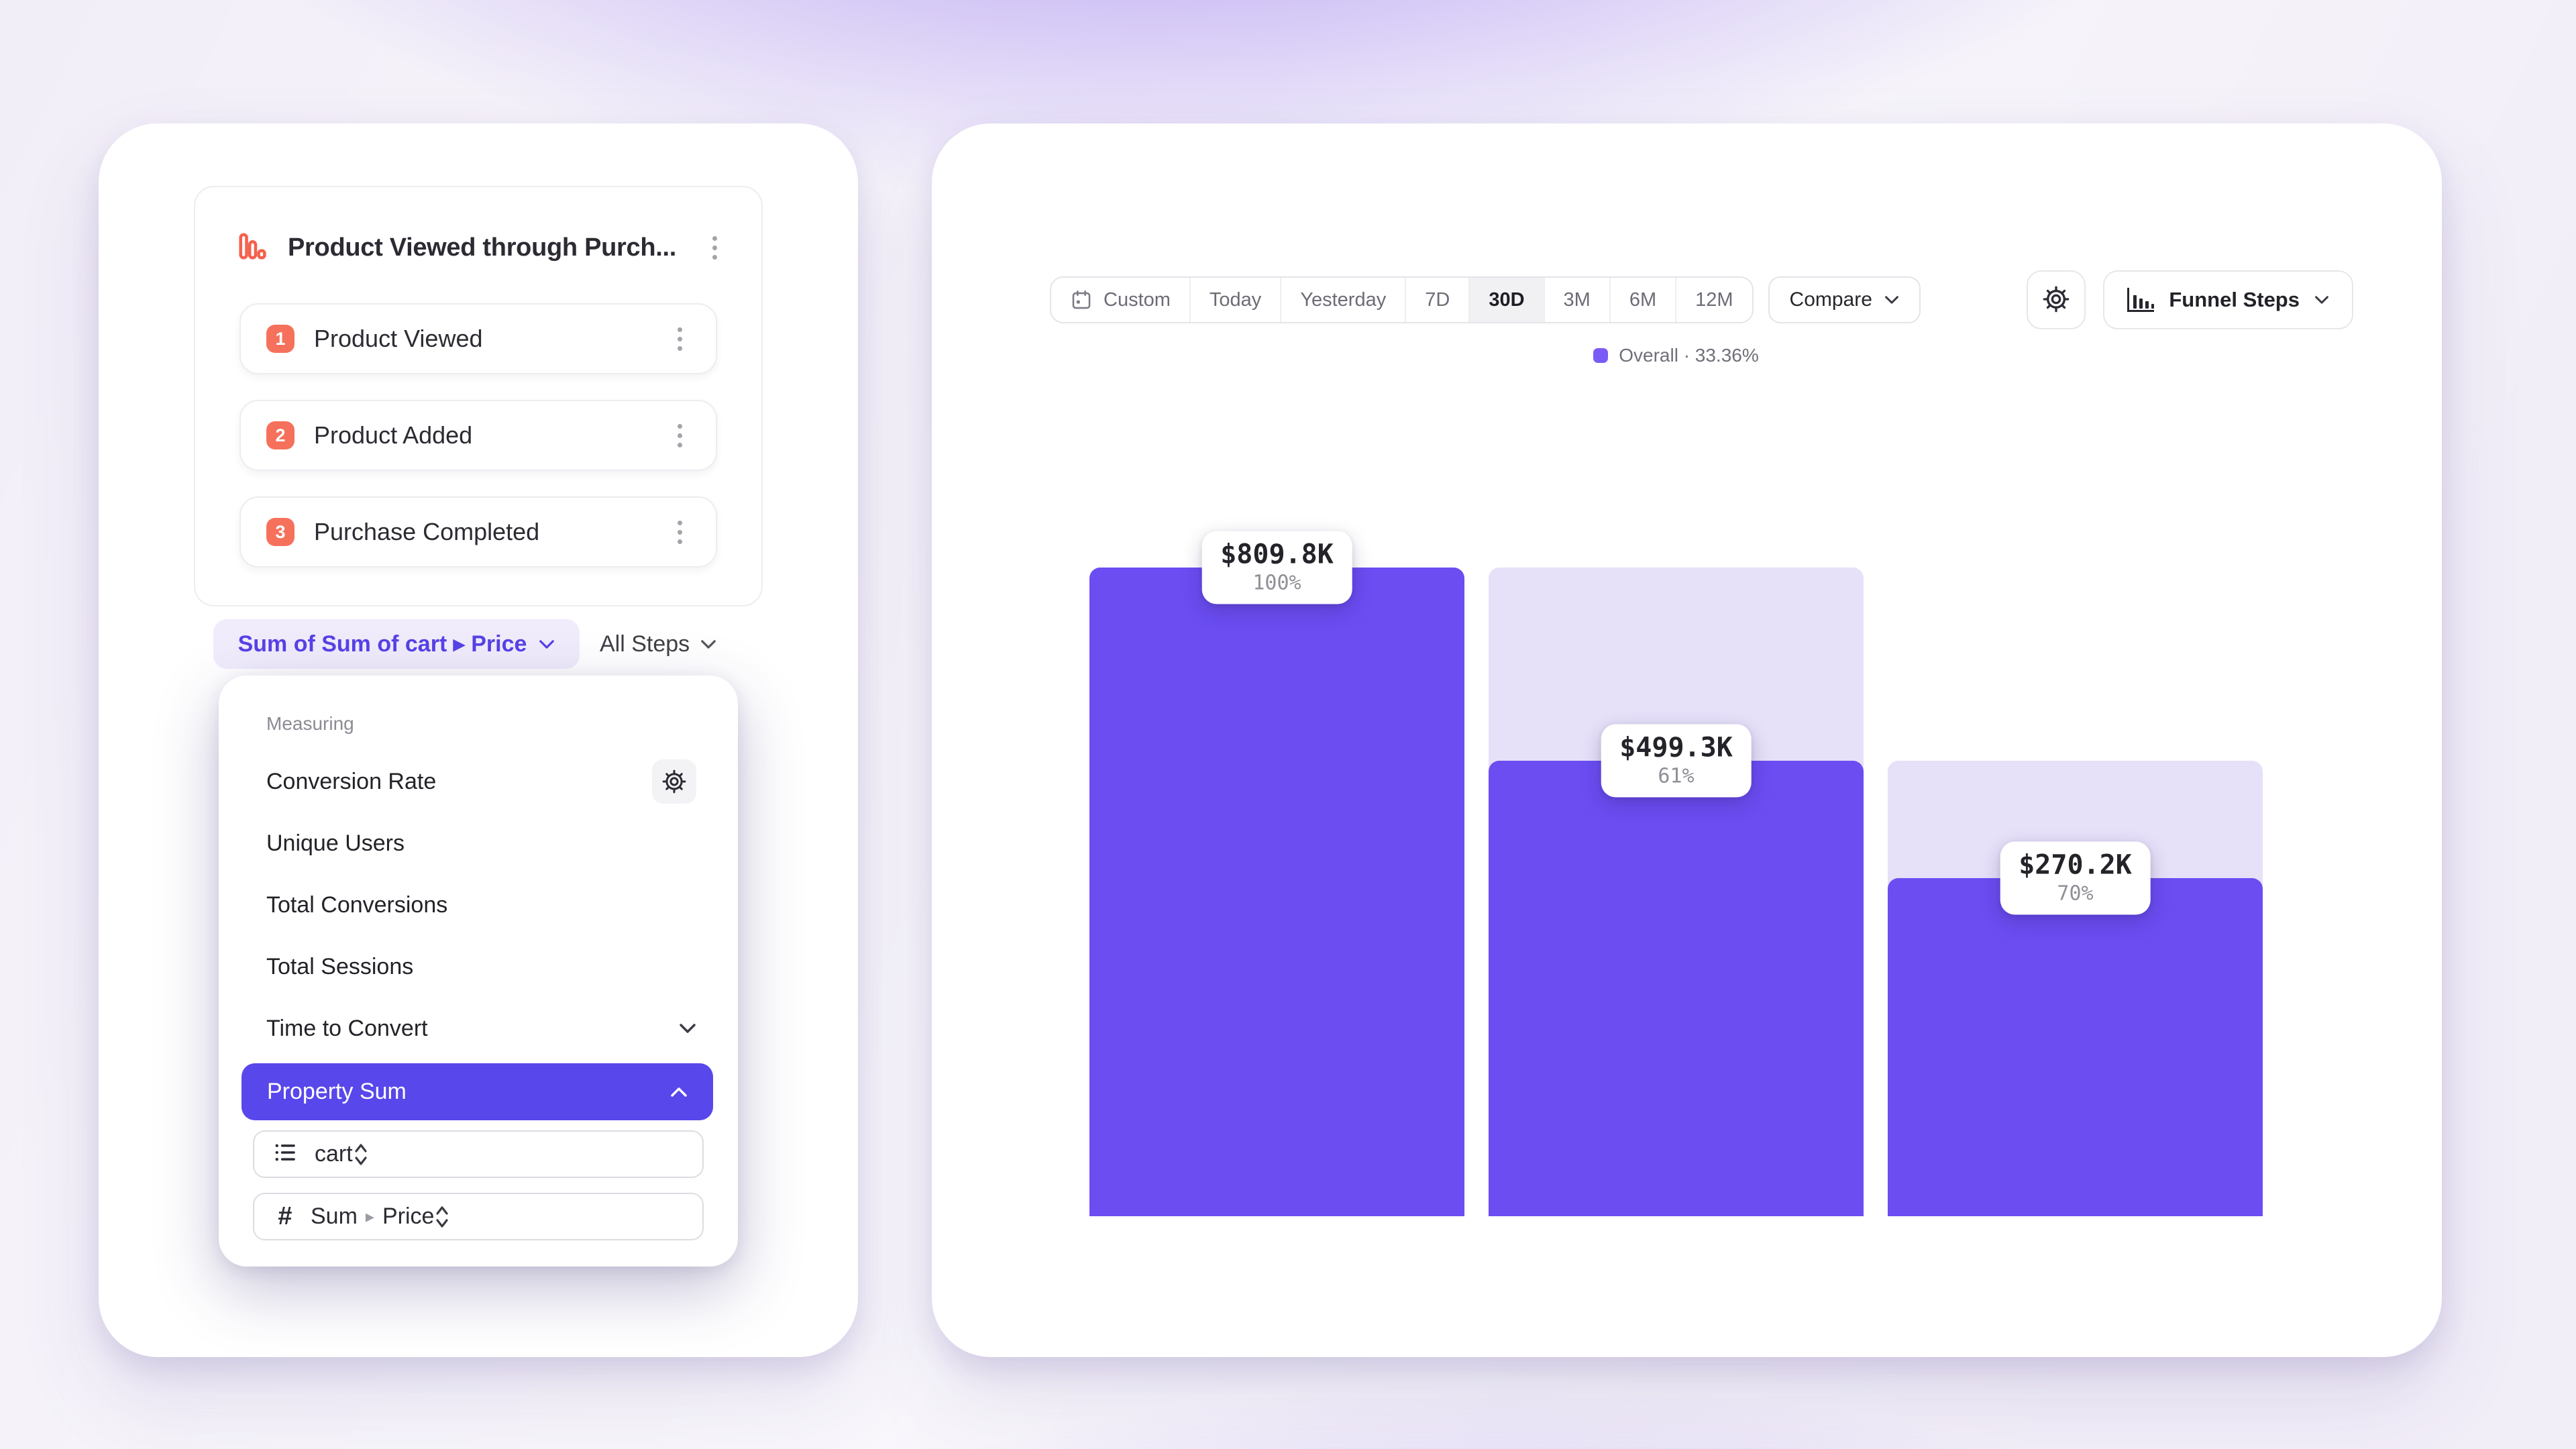 Image resolution: width=2576 pixels, height=1449 pixels. I want to click on measurement-row: Sum of Sum of cart ▸ Price All Steps, so click(478, 644).